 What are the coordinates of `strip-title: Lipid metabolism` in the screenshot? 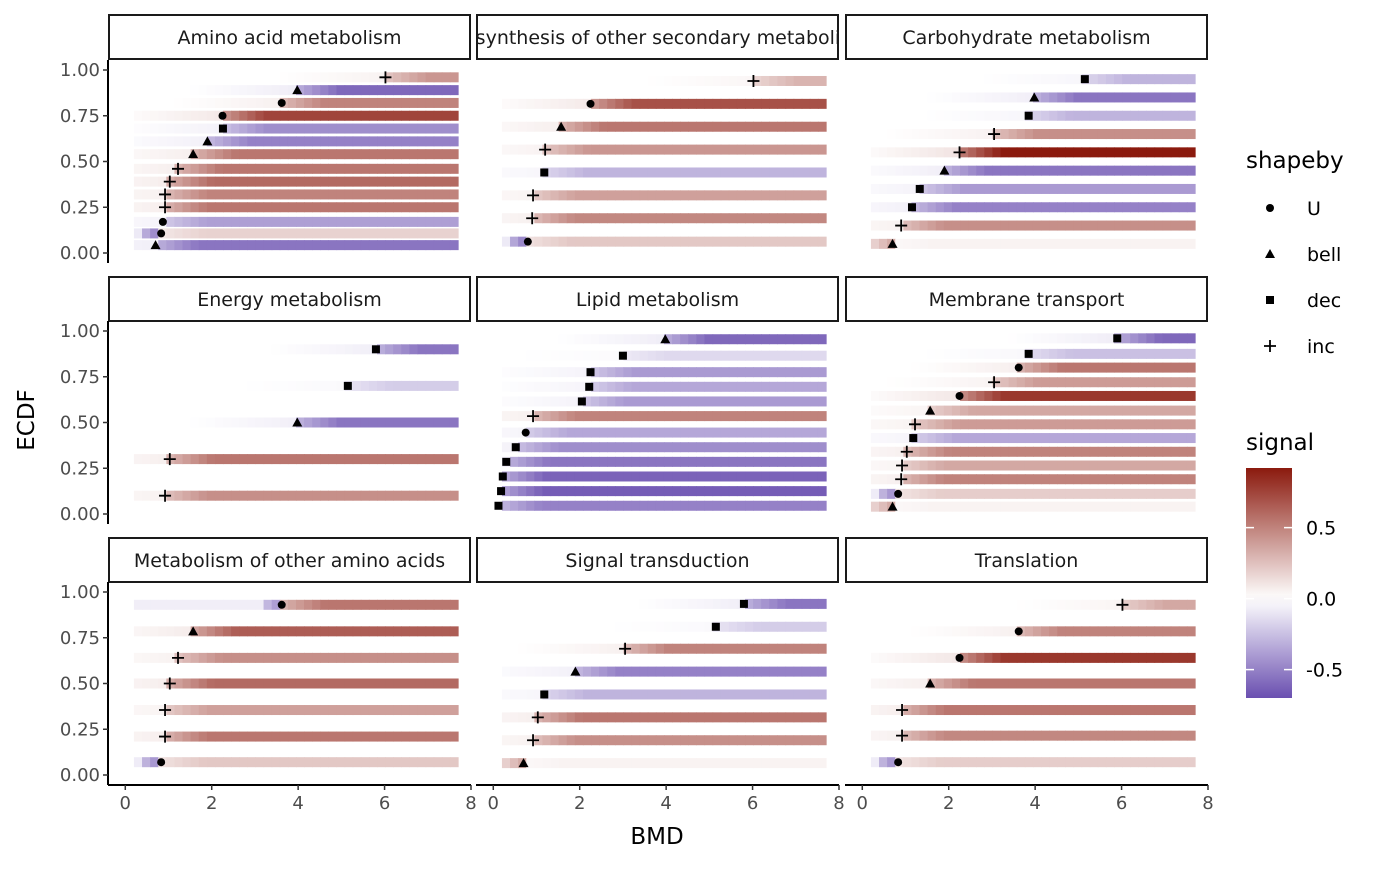 It's located at (657, 300).